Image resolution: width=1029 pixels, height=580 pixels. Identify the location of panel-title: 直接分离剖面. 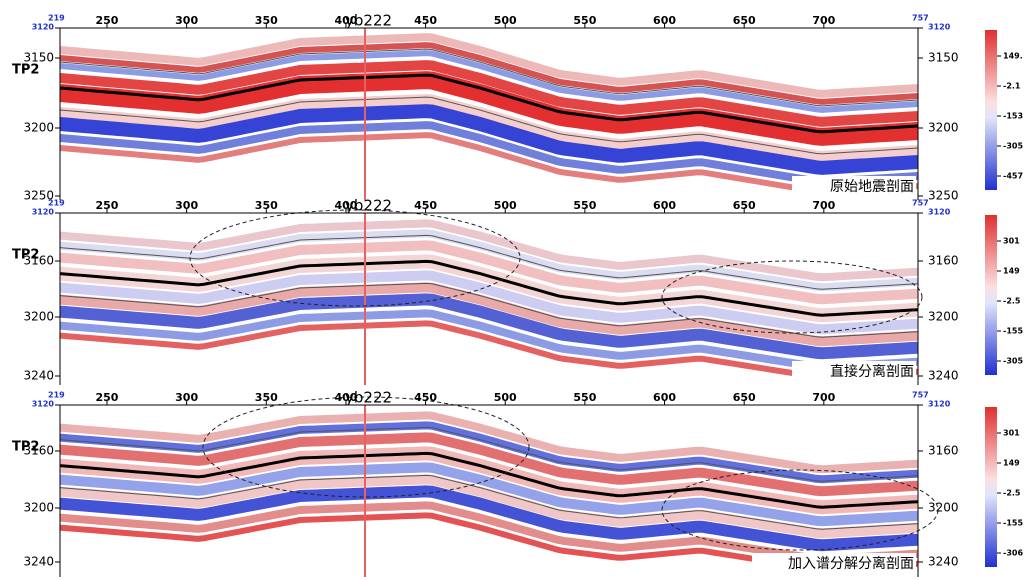
(872, 371).